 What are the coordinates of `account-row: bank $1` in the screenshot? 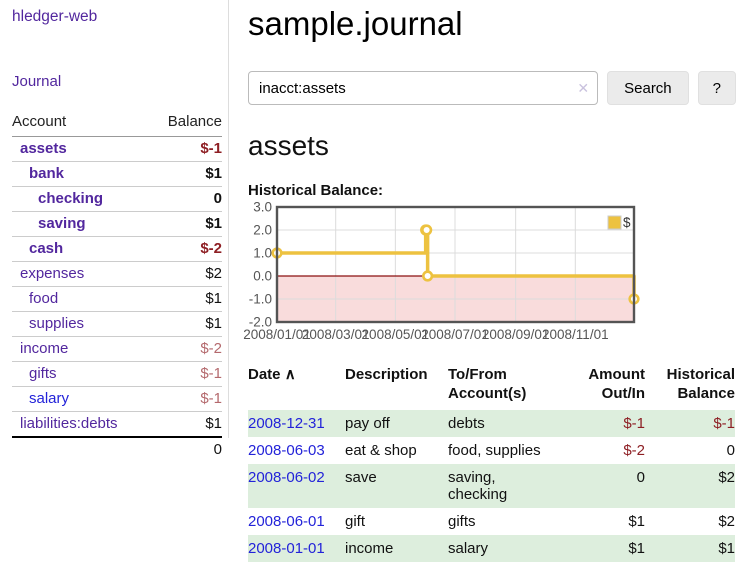 It's located at (117, 174).